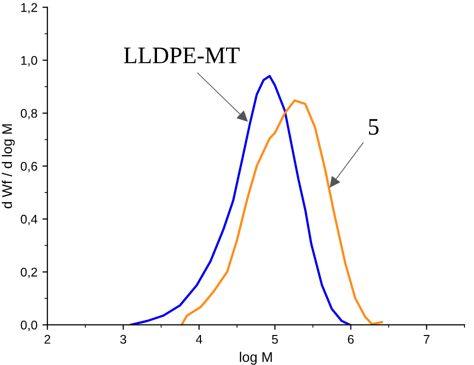  Describe the element at coordinates (351, 339) in the screenshot. I see `x-tick-label: 6` at that location.